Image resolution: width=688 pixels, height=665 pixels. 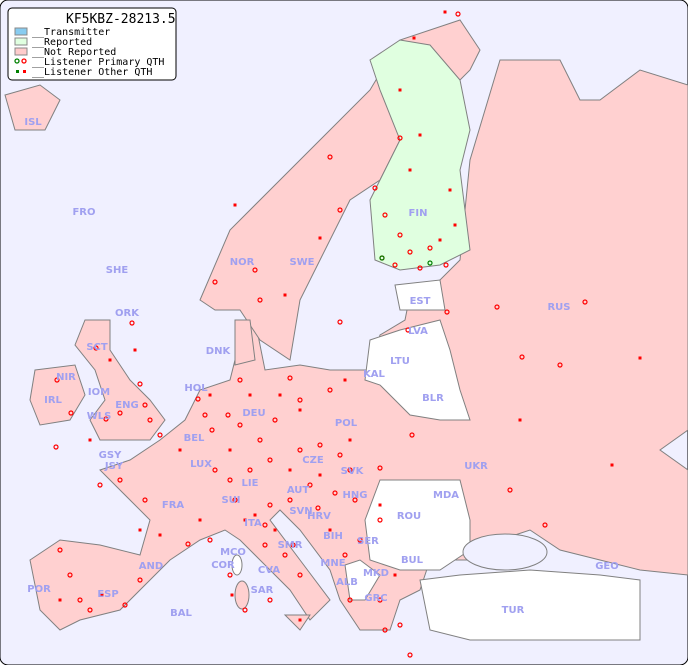 I want to click on legend-box, so click(x=92, y=44).